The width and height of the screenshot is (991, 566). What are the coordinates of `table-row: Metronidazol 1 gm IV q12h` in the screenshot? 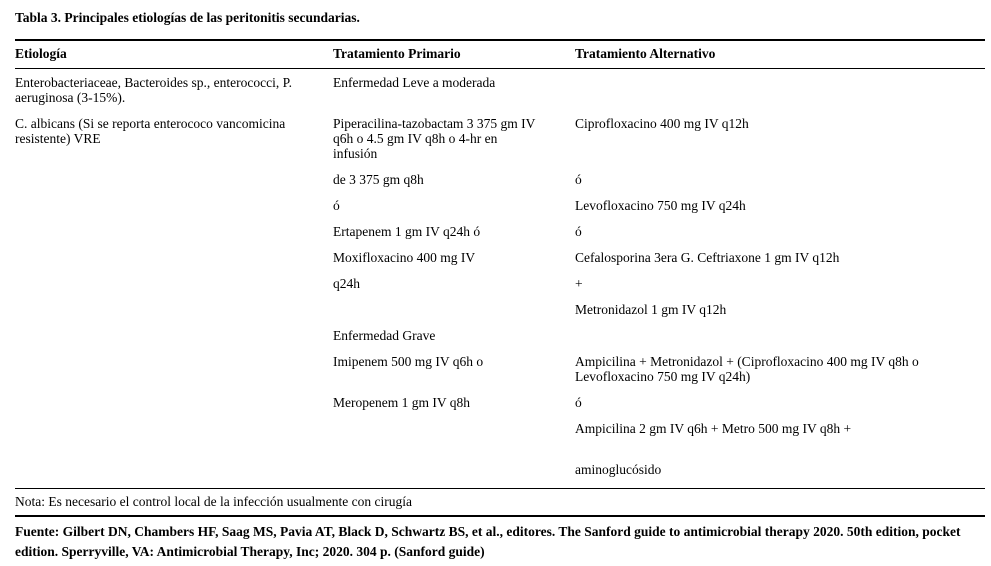 It's located at (500, 315).